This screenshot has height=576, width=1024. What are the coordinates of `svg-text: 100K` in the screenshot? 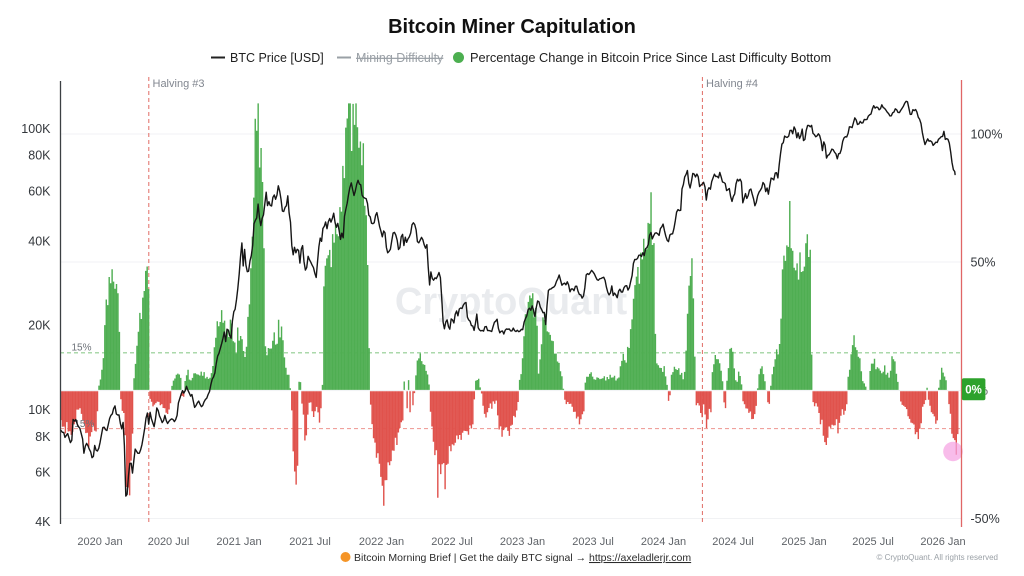 It's located at (36, 129).